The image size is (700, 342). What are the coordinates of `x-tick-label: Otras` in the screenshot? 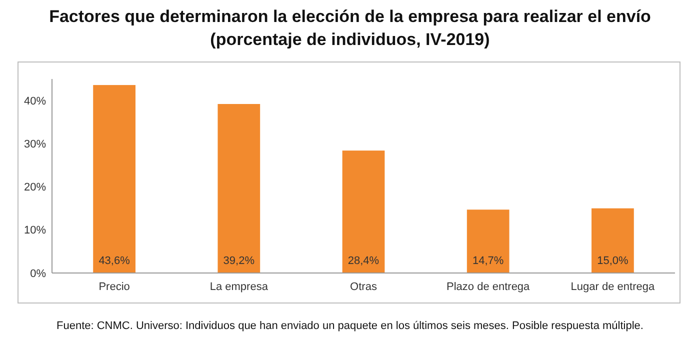 It's located at (364, 287).